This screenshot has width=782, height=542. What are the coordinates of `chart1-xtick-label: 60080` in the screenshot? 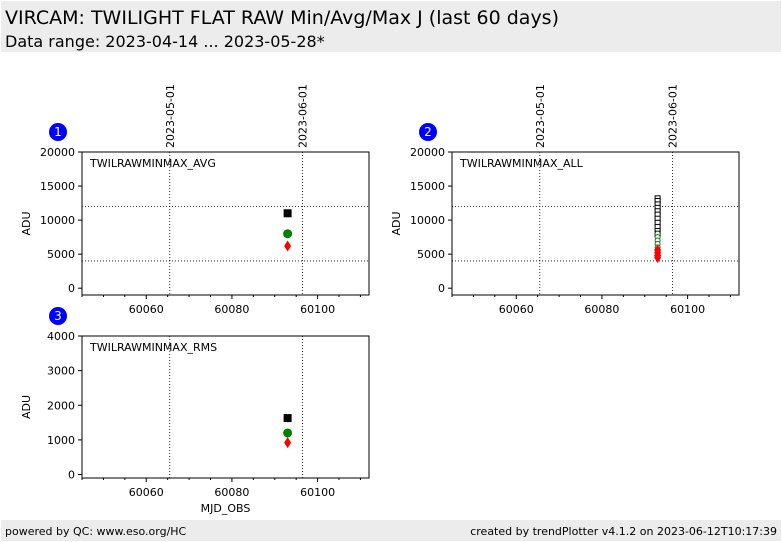 It's located at (231, 309).